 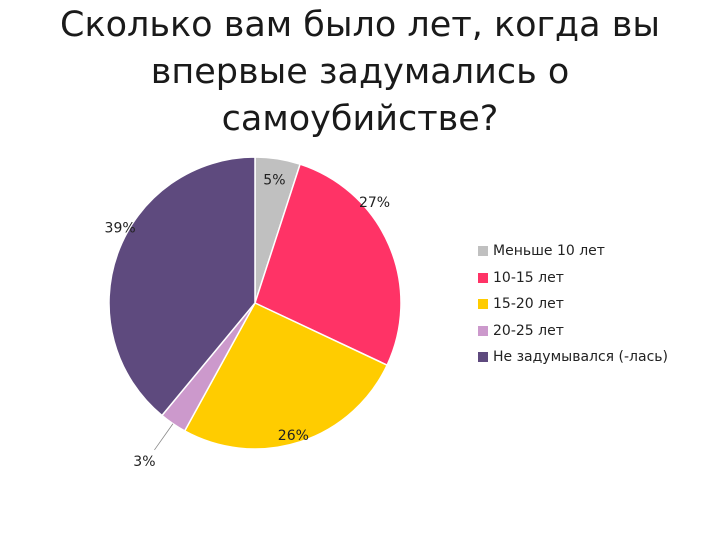 What do you see at coordinates (120, 228) in the screenshot?
I see `data-label-5: 39%` at bounding box center [120, 228].